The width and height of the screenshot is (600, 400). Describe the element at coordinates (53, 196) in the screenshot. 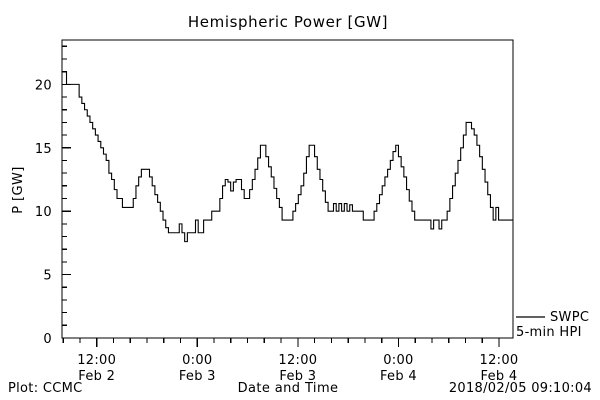

I see `y-axis-ticks: 0 5 10 15 20` at that location.